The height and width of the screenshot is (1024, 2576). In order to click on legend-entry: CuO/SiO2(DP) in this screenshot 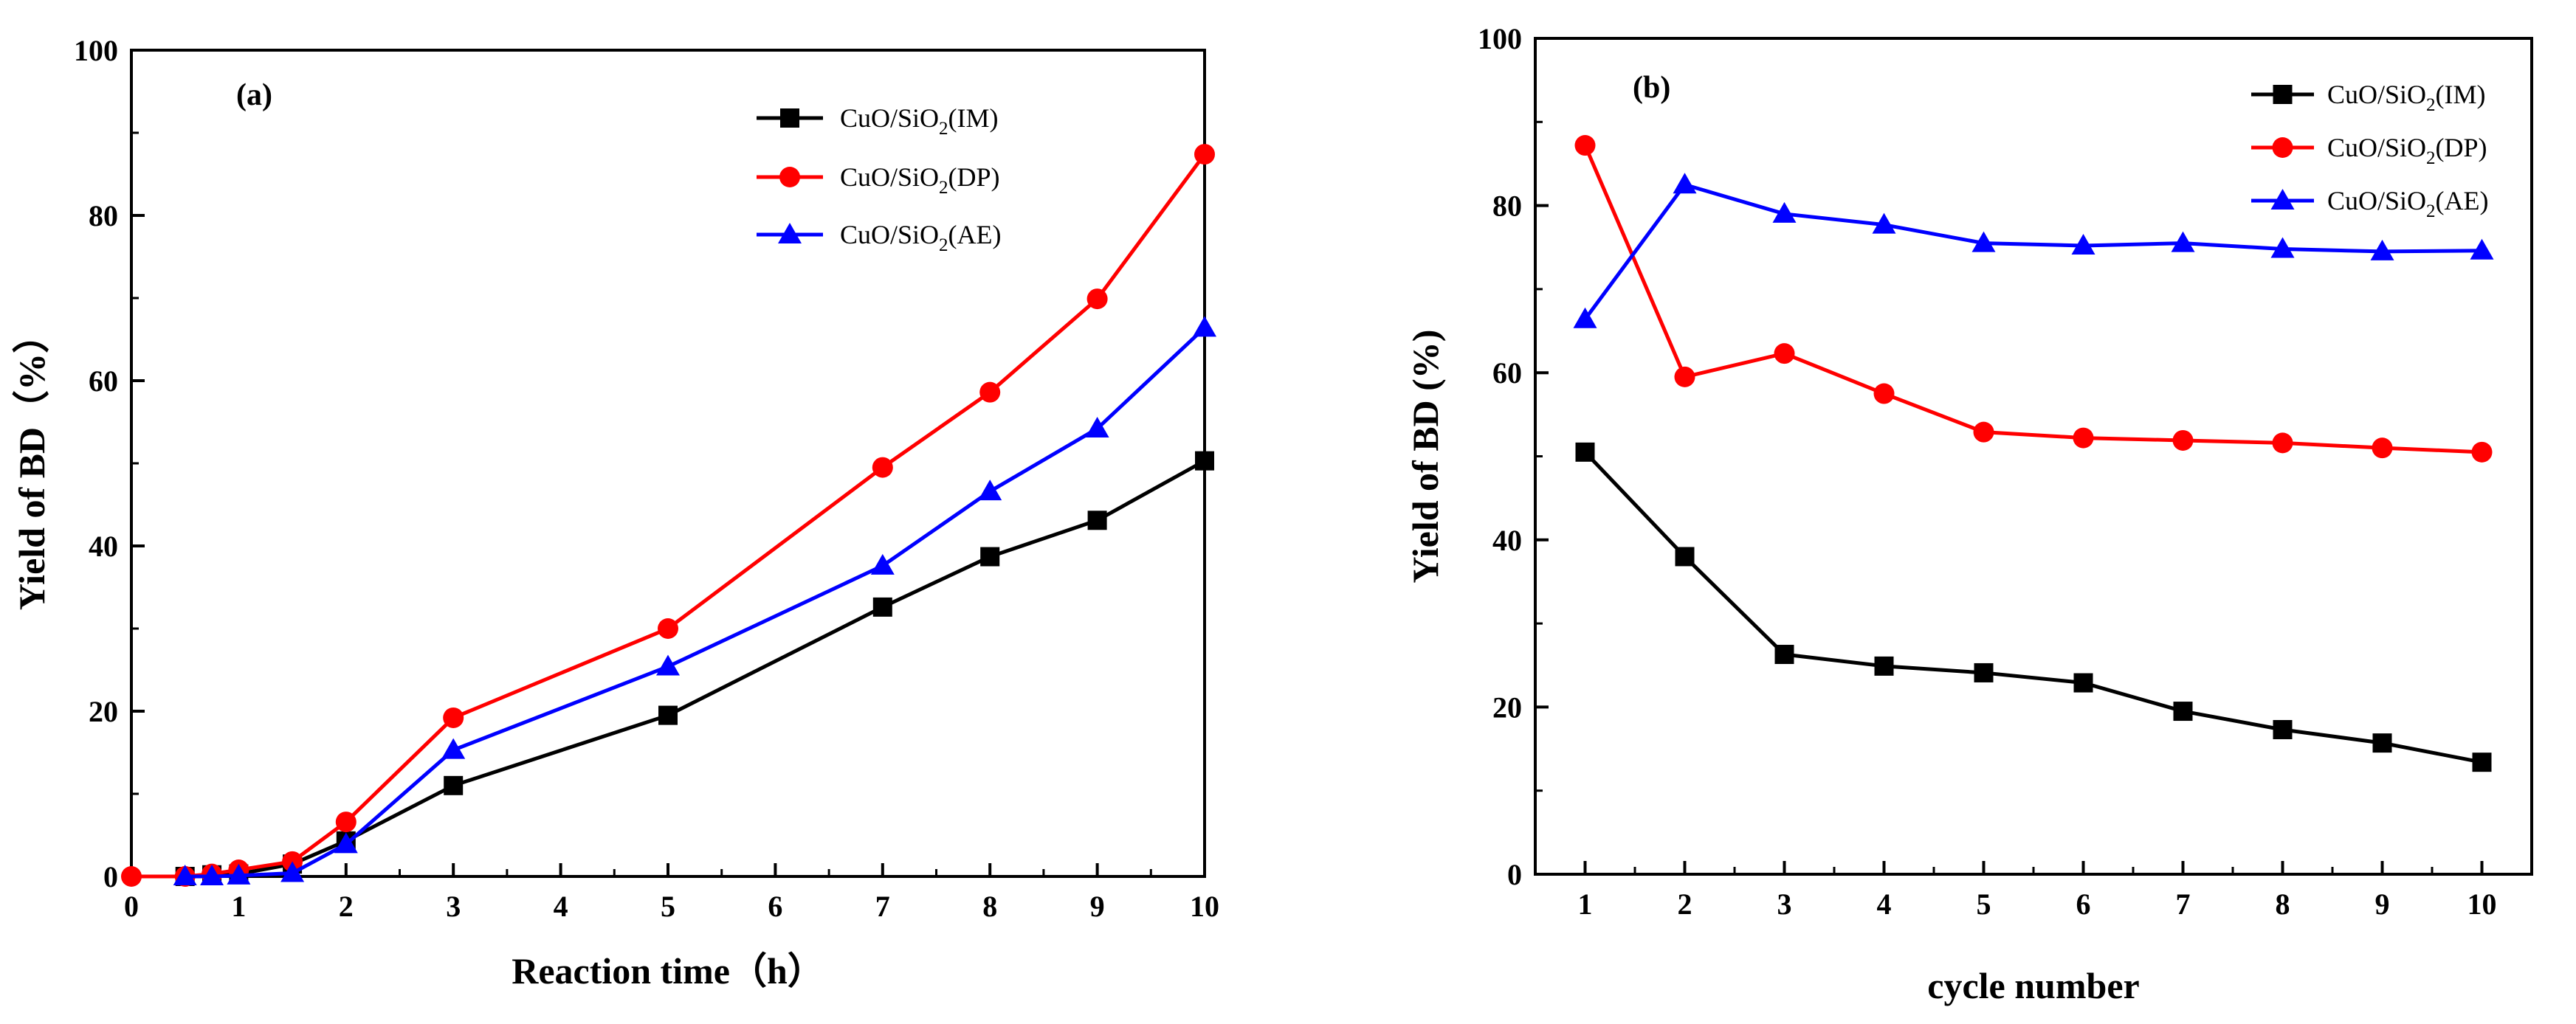, I will do `click(2369, 150)`.